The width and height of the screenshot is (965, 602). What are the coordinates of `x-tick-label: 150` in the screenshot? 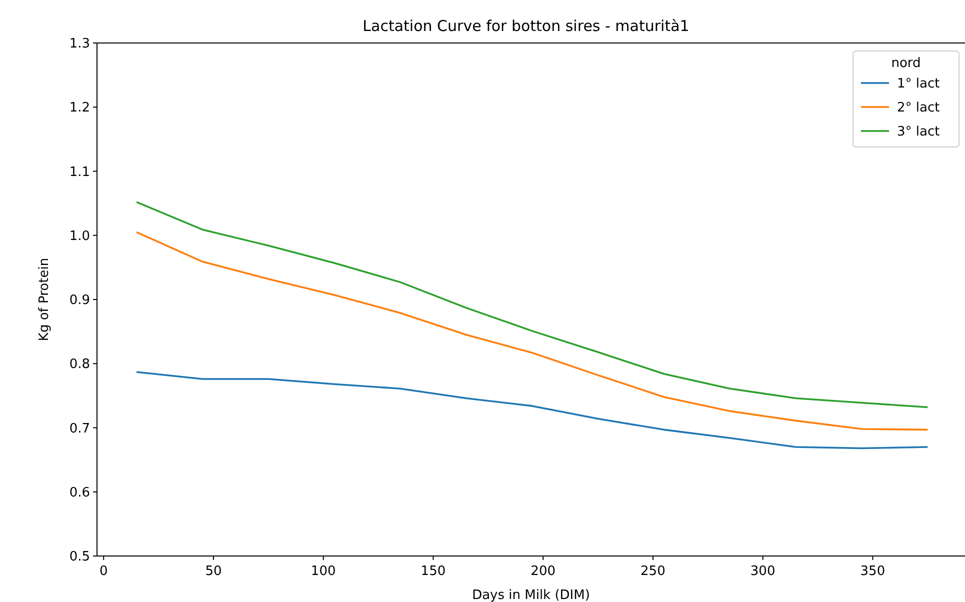 It's located at (433, 571).